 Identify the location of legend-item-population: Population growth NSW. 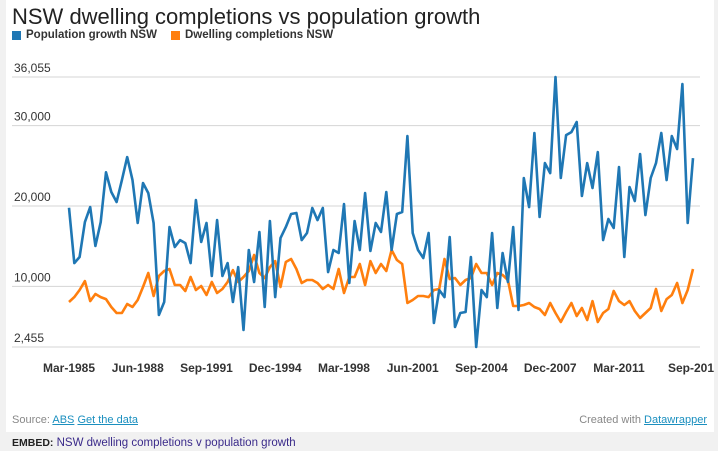
(84, 35).